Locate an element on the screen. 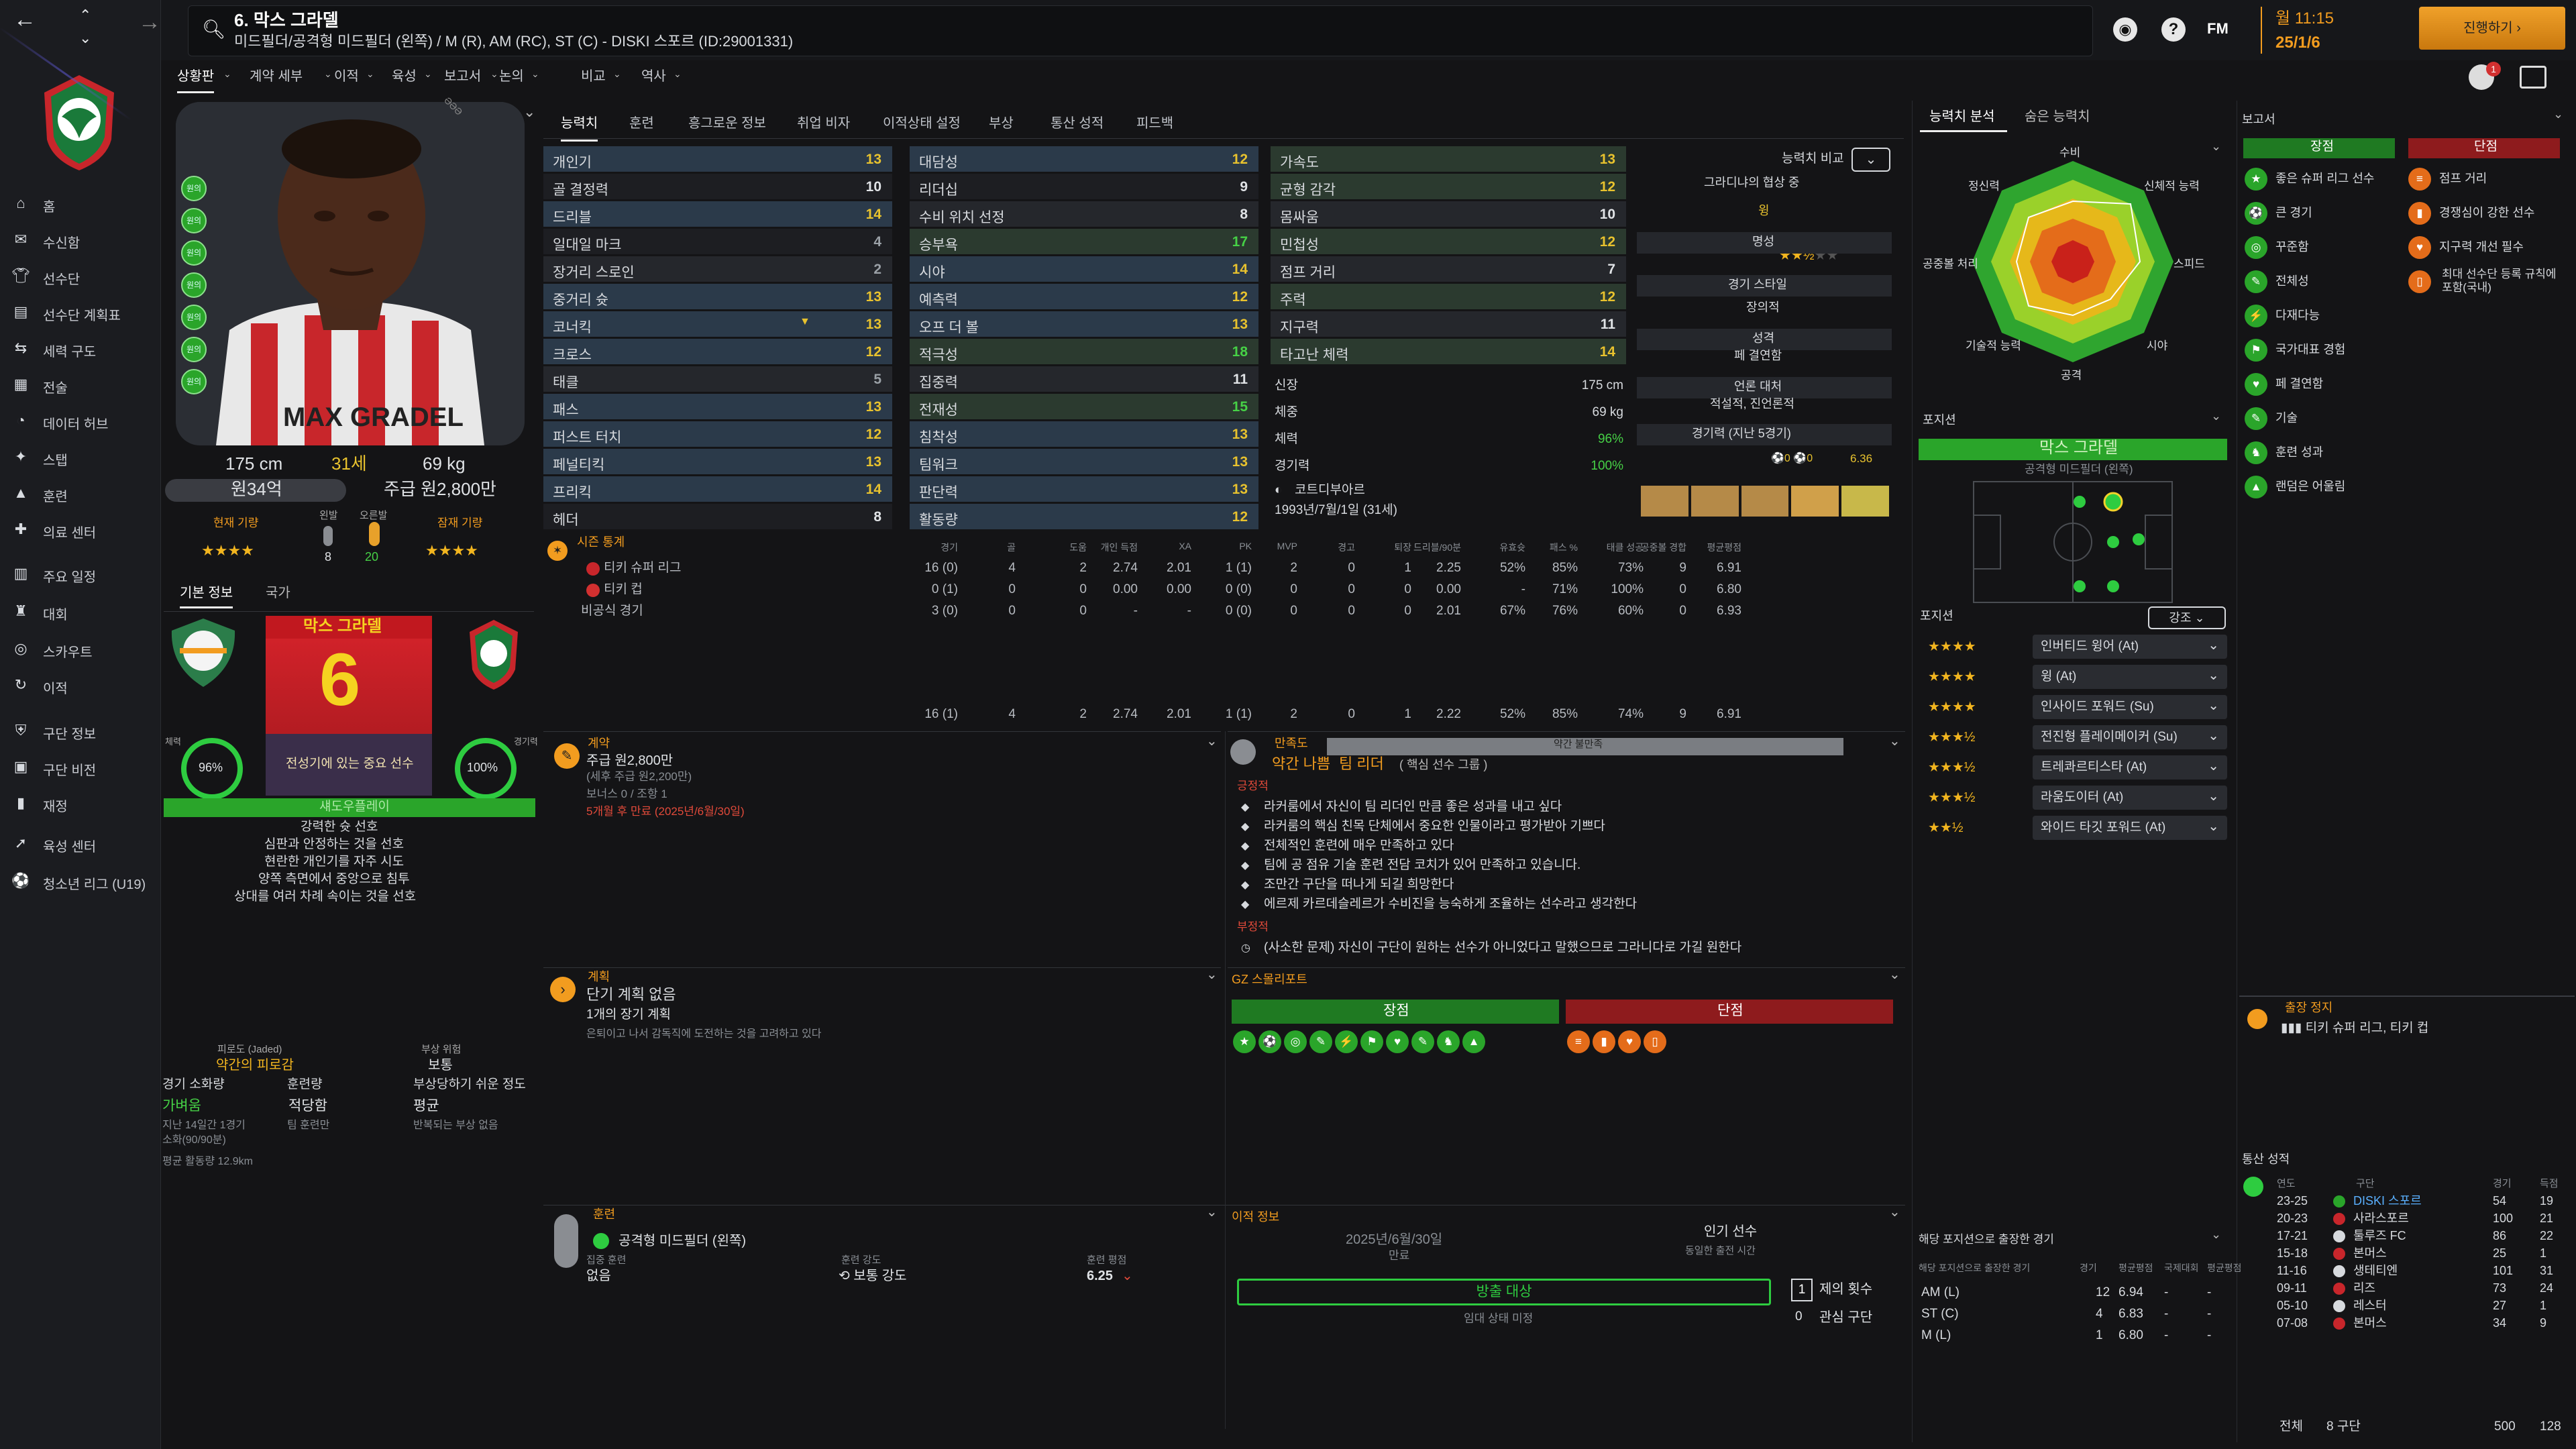 The width and height of the screenshot is (2576, 1449). season-stats-title: 시즌 통계 is located at coordinates (601, 542).